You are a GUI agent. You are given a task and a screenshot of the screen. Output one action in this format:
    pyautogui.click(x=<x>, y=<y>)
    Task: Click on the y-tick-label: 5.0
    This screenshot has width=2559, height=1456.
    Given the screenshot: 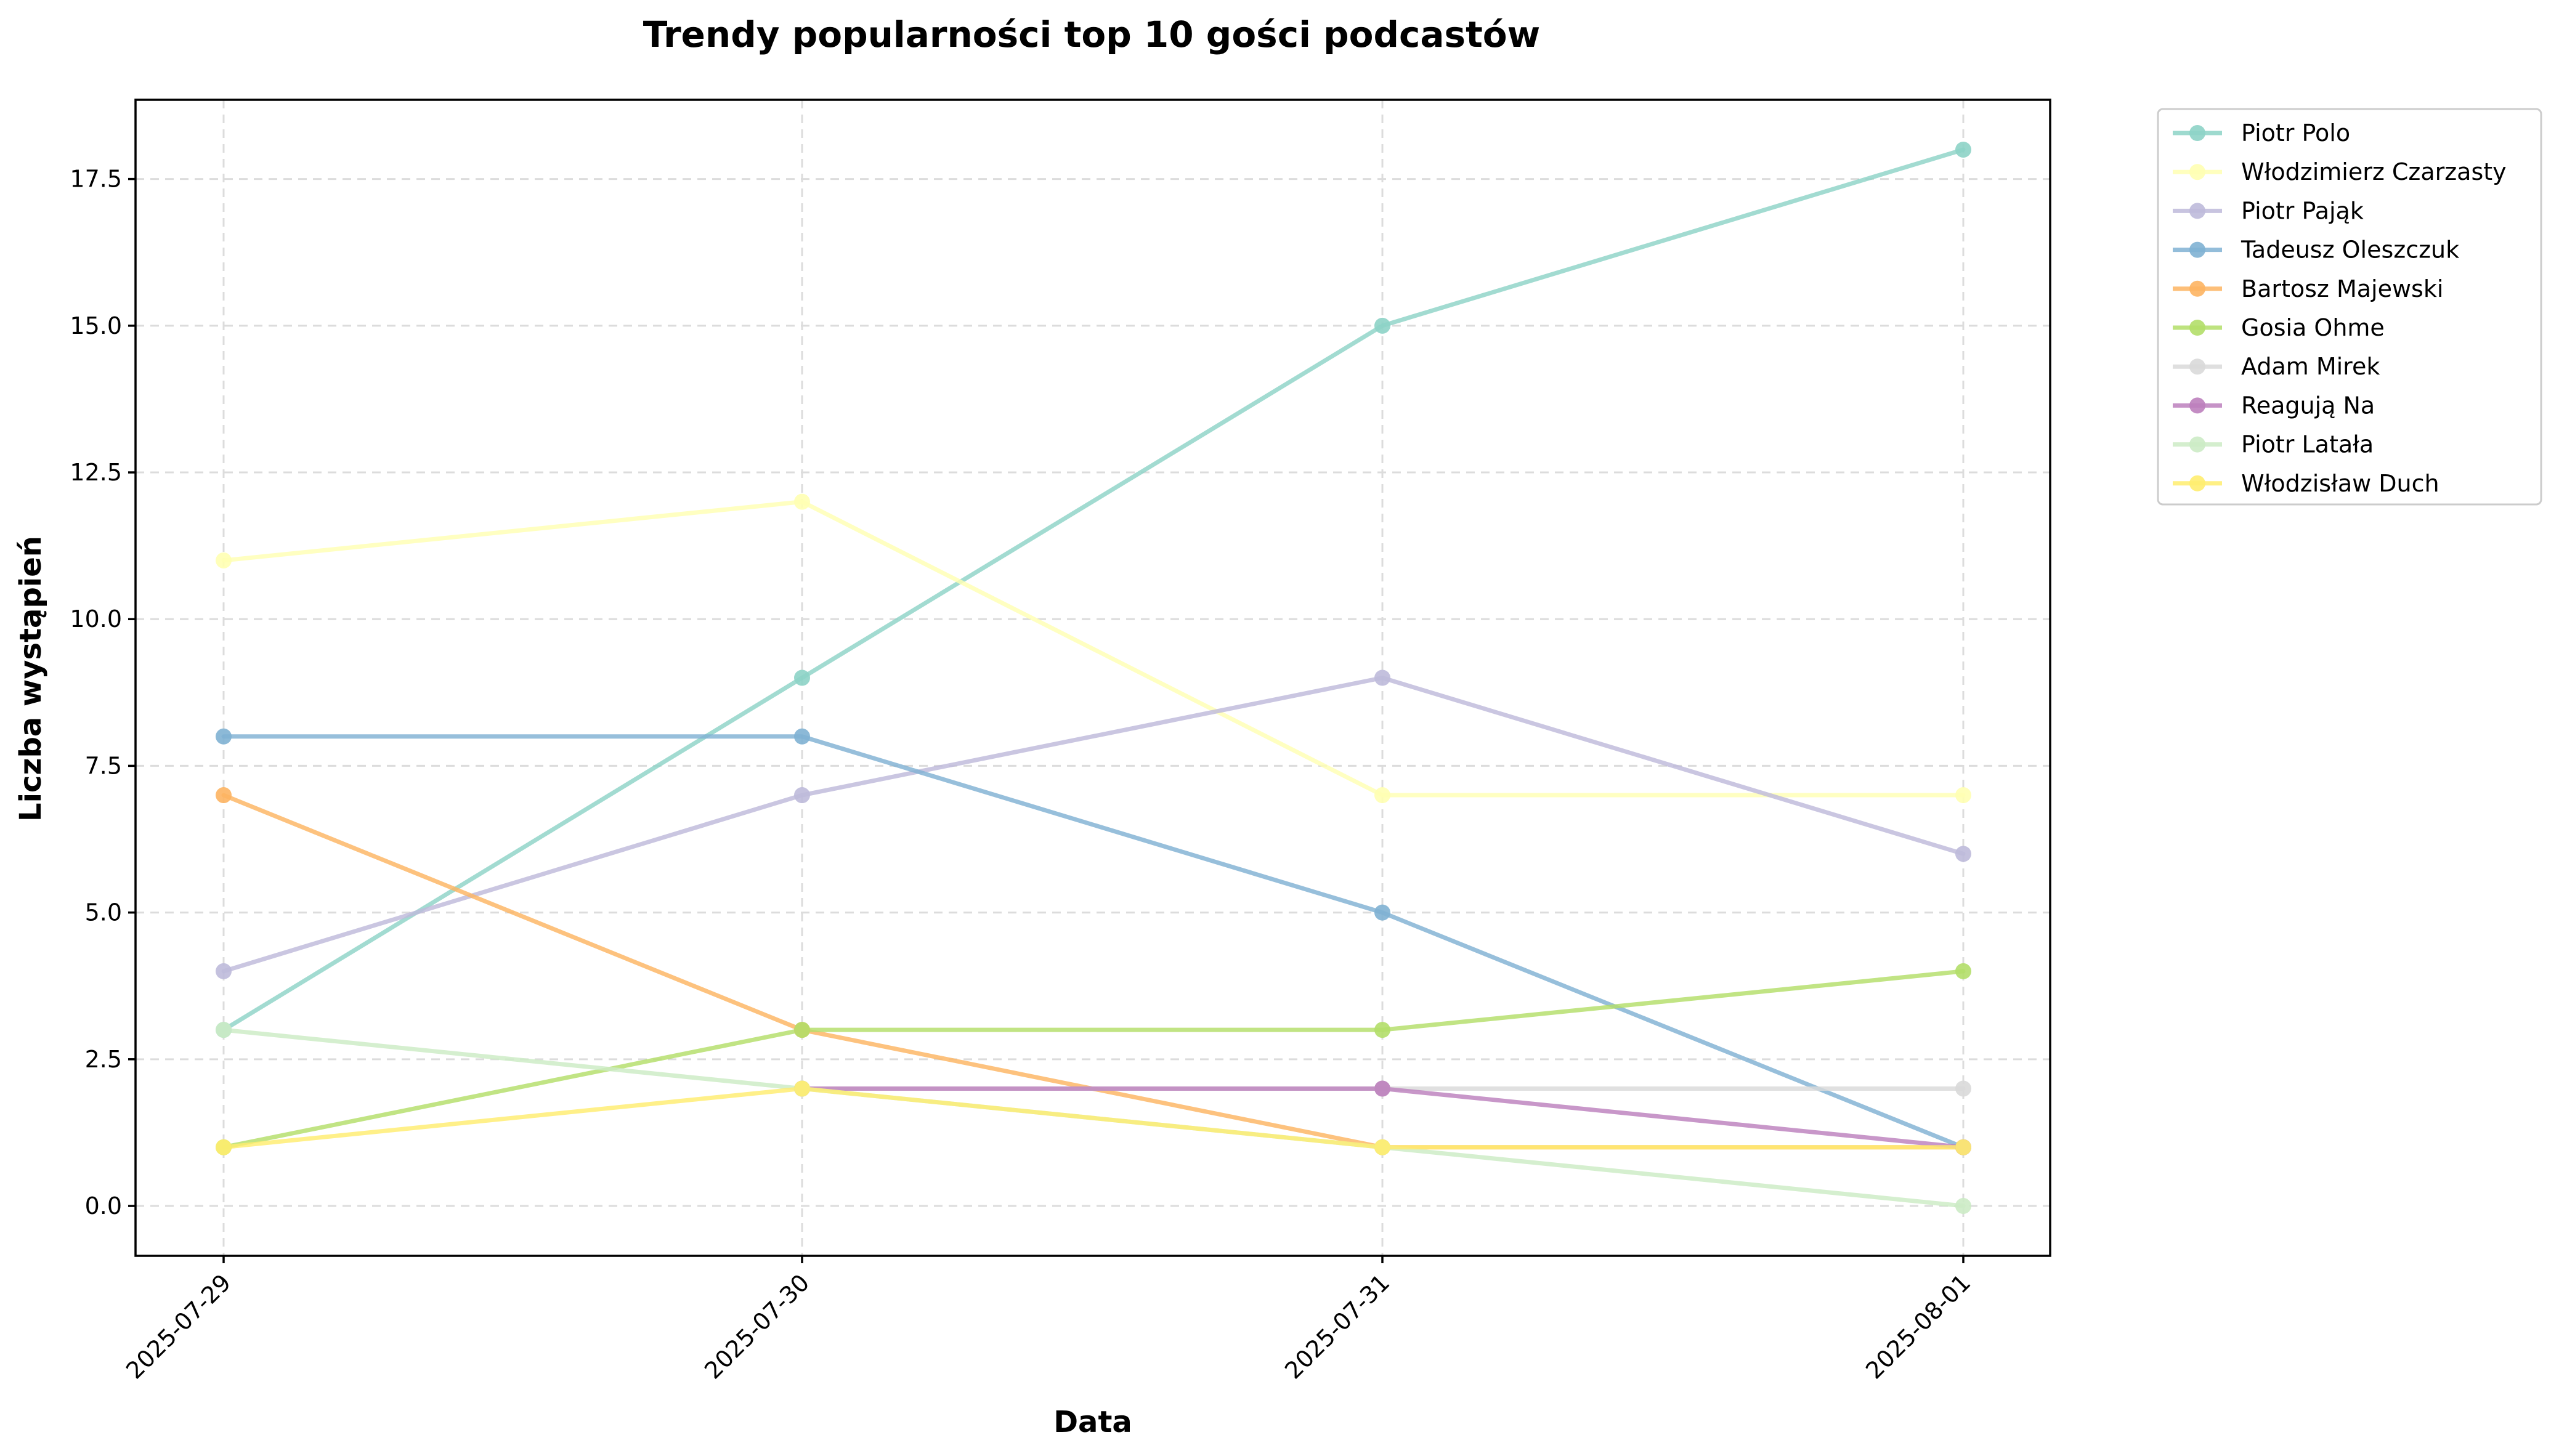 What is the action you would take?
    pyautogui.click(x=103, y=913)
    